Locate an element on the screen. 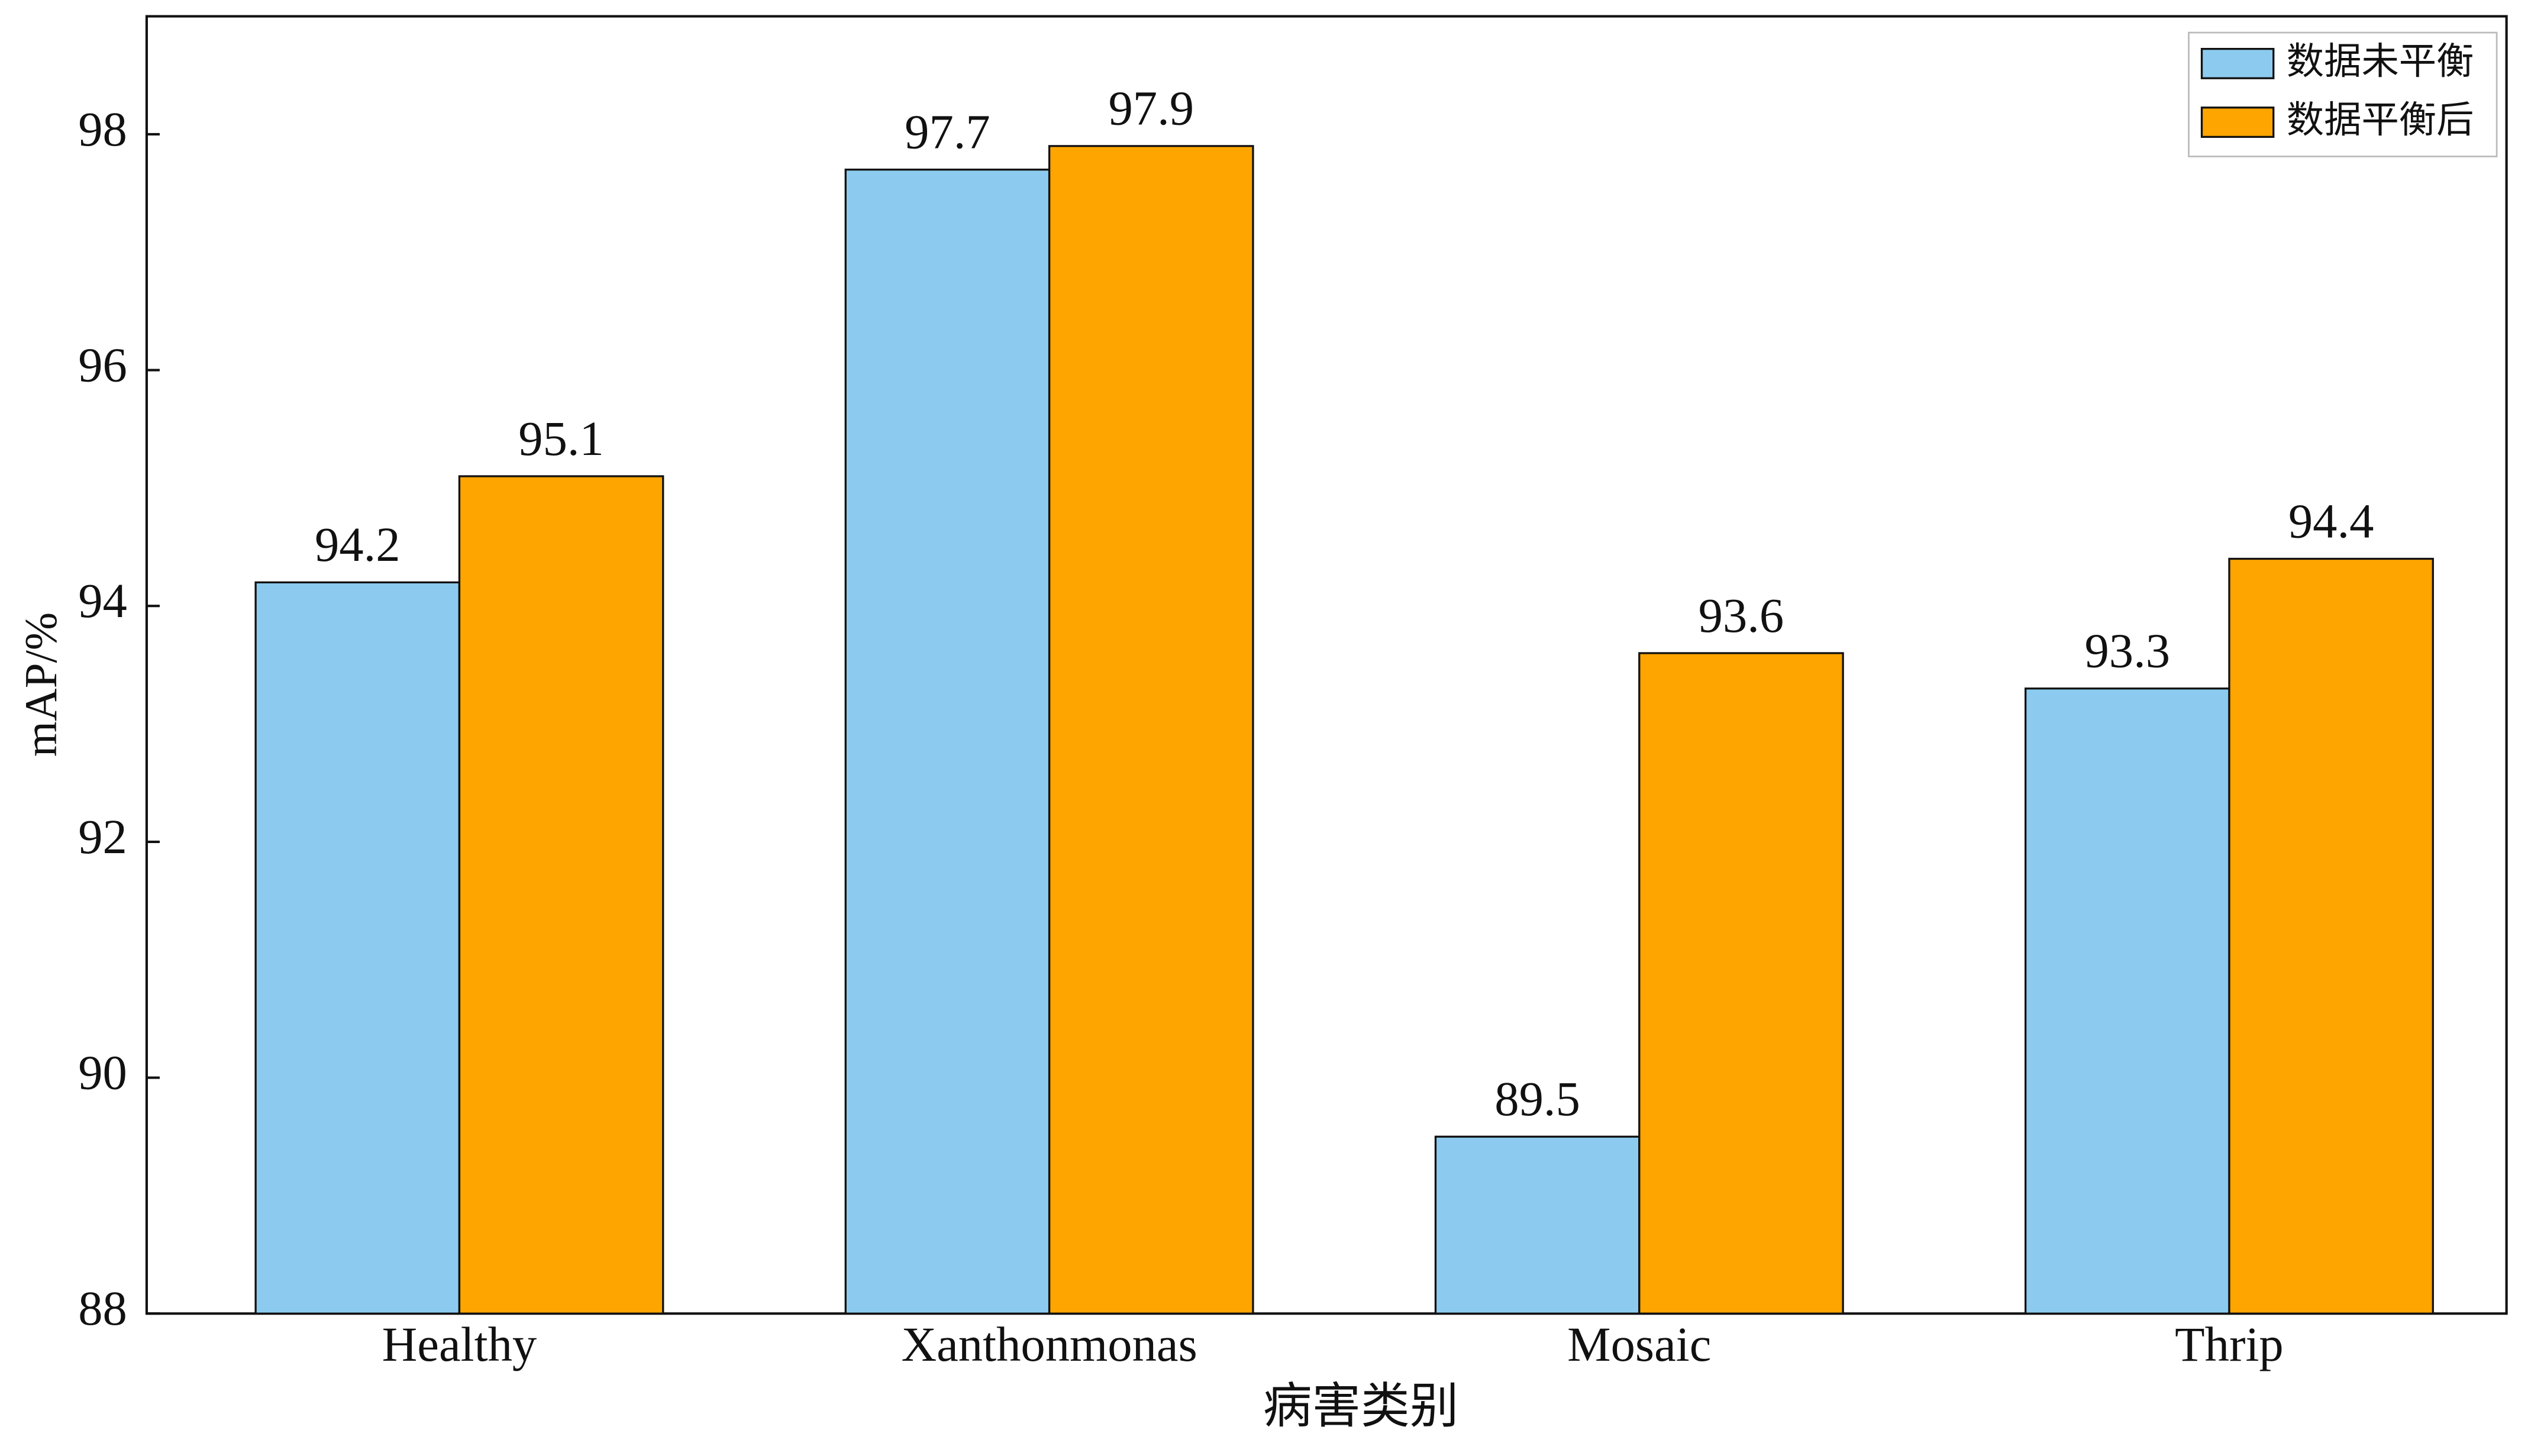  y-axis-label: mAP/% is located at coordinates (40, 684).